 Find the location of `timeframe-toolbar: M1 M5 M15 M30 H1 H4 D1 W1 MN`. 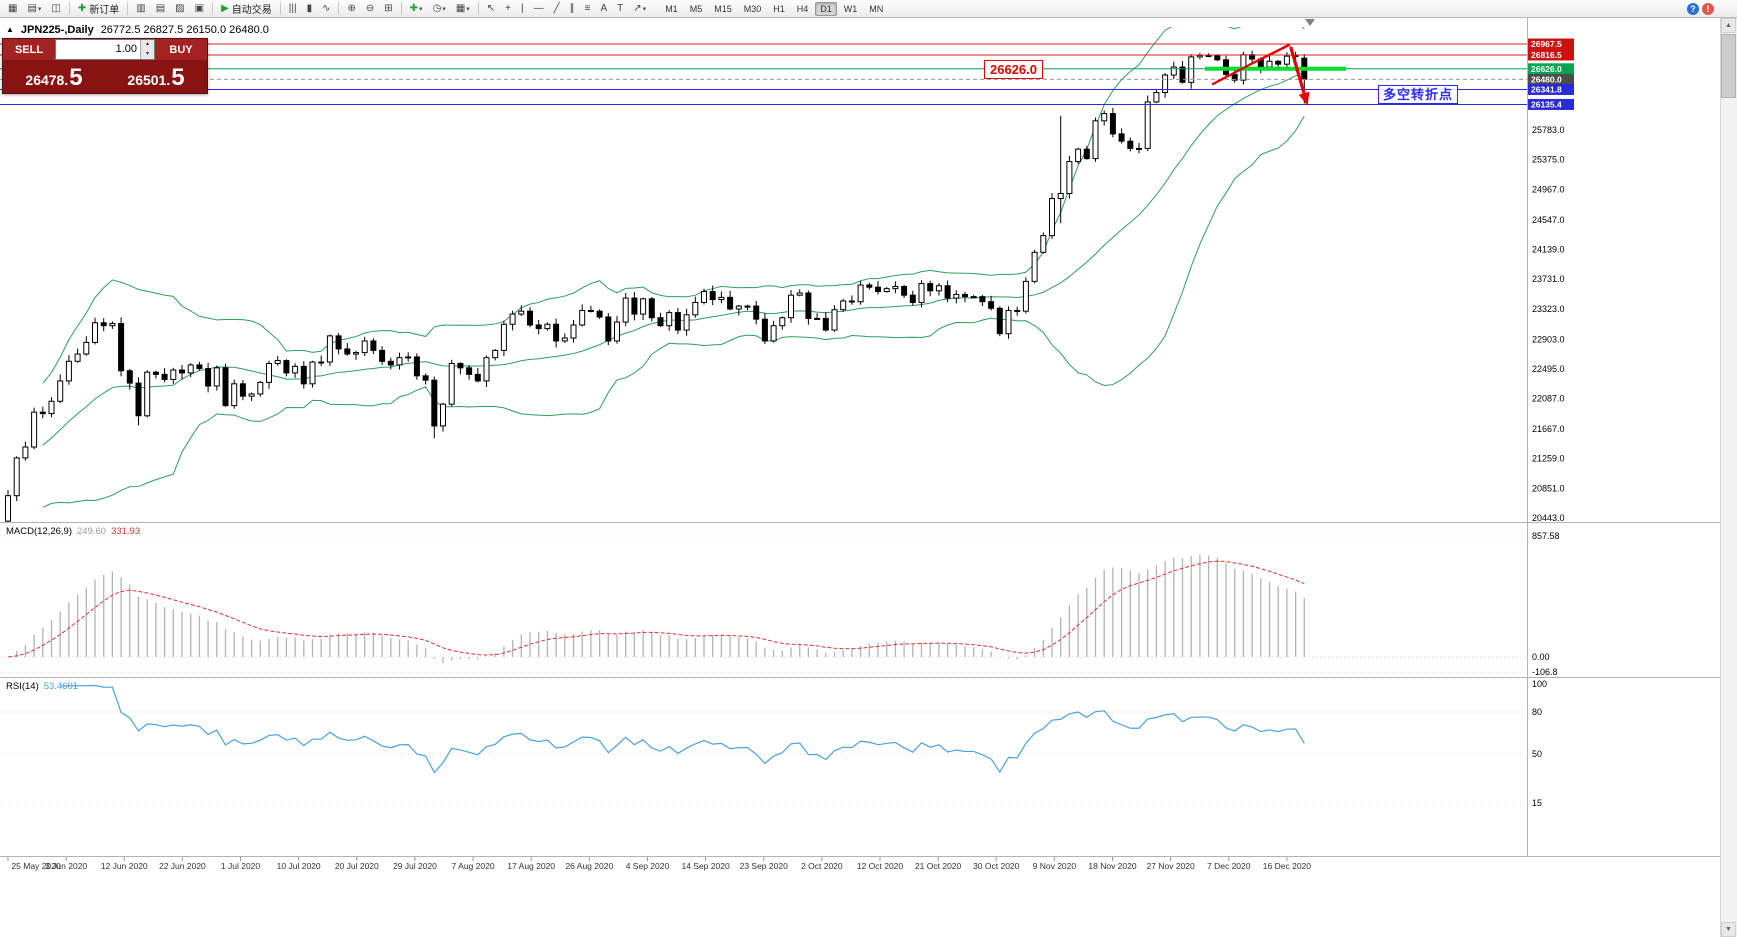

timeframe-toolbar: M1 M5 M15 M30 H1 H4 D1 W1 MN is located at coordinates (774, 8).